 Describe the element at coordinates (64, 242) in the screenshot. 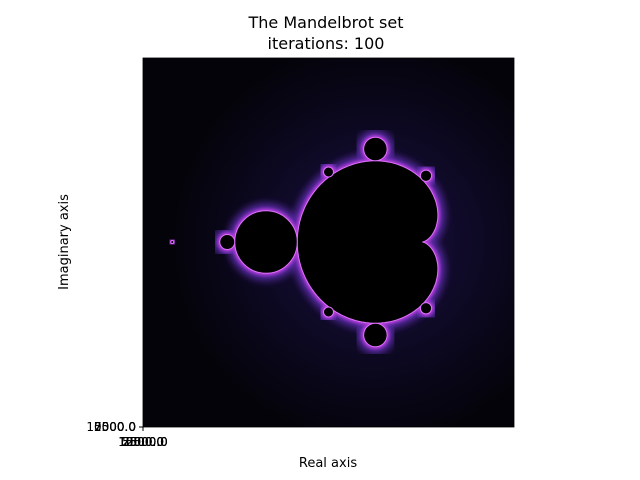

I see `y-axis-label: Imaginary axis` at that location.